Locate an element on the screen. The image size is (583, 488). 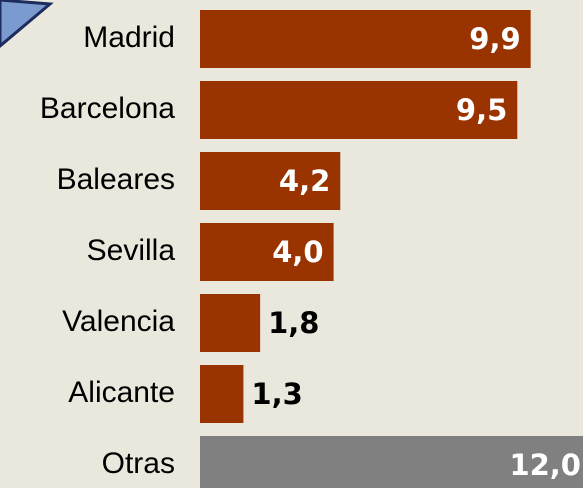
value-label: 1,3 is located at coordinates (276, 394).